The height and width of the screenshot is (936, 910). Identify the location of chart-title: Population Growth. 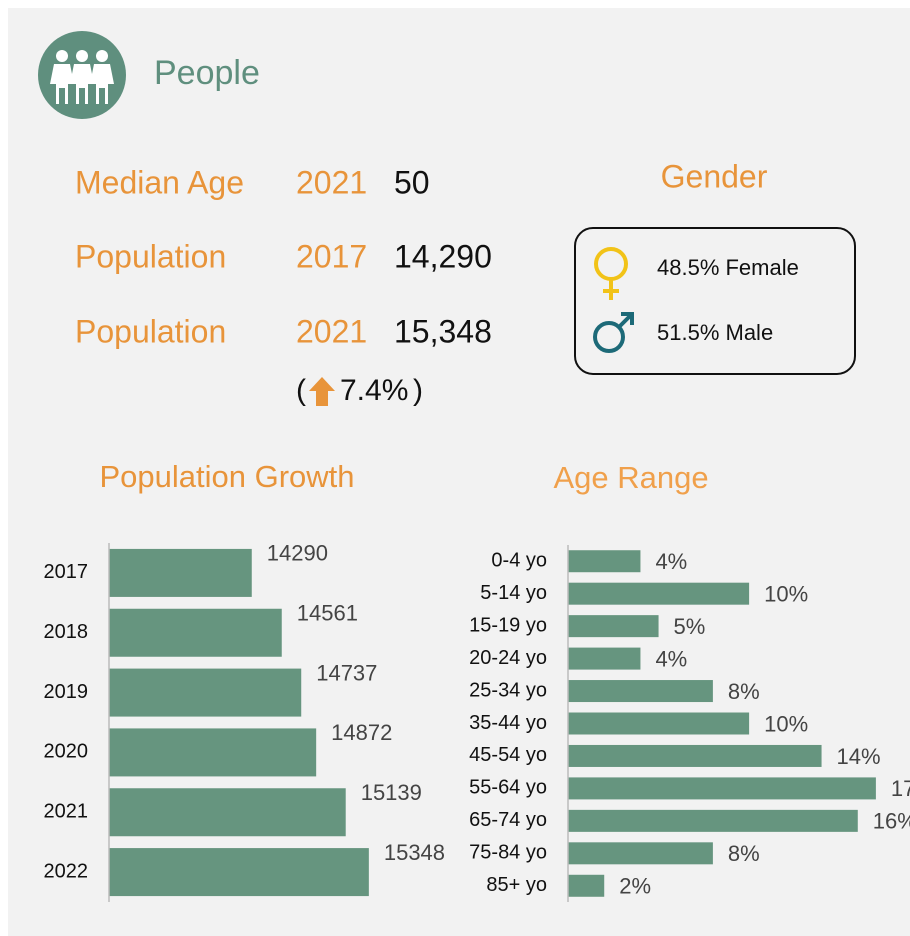
(226, 476).